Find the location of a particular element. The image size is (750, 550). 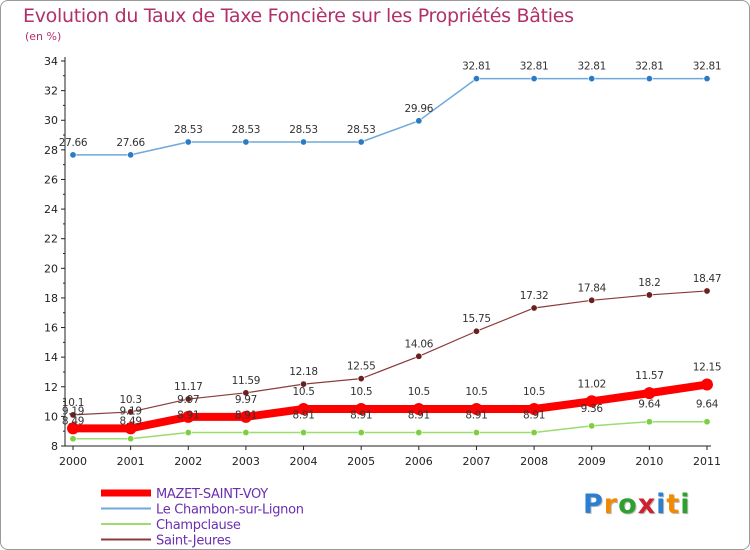

legend-entry: Saint-Jeures is located at coordinates (193, 541).